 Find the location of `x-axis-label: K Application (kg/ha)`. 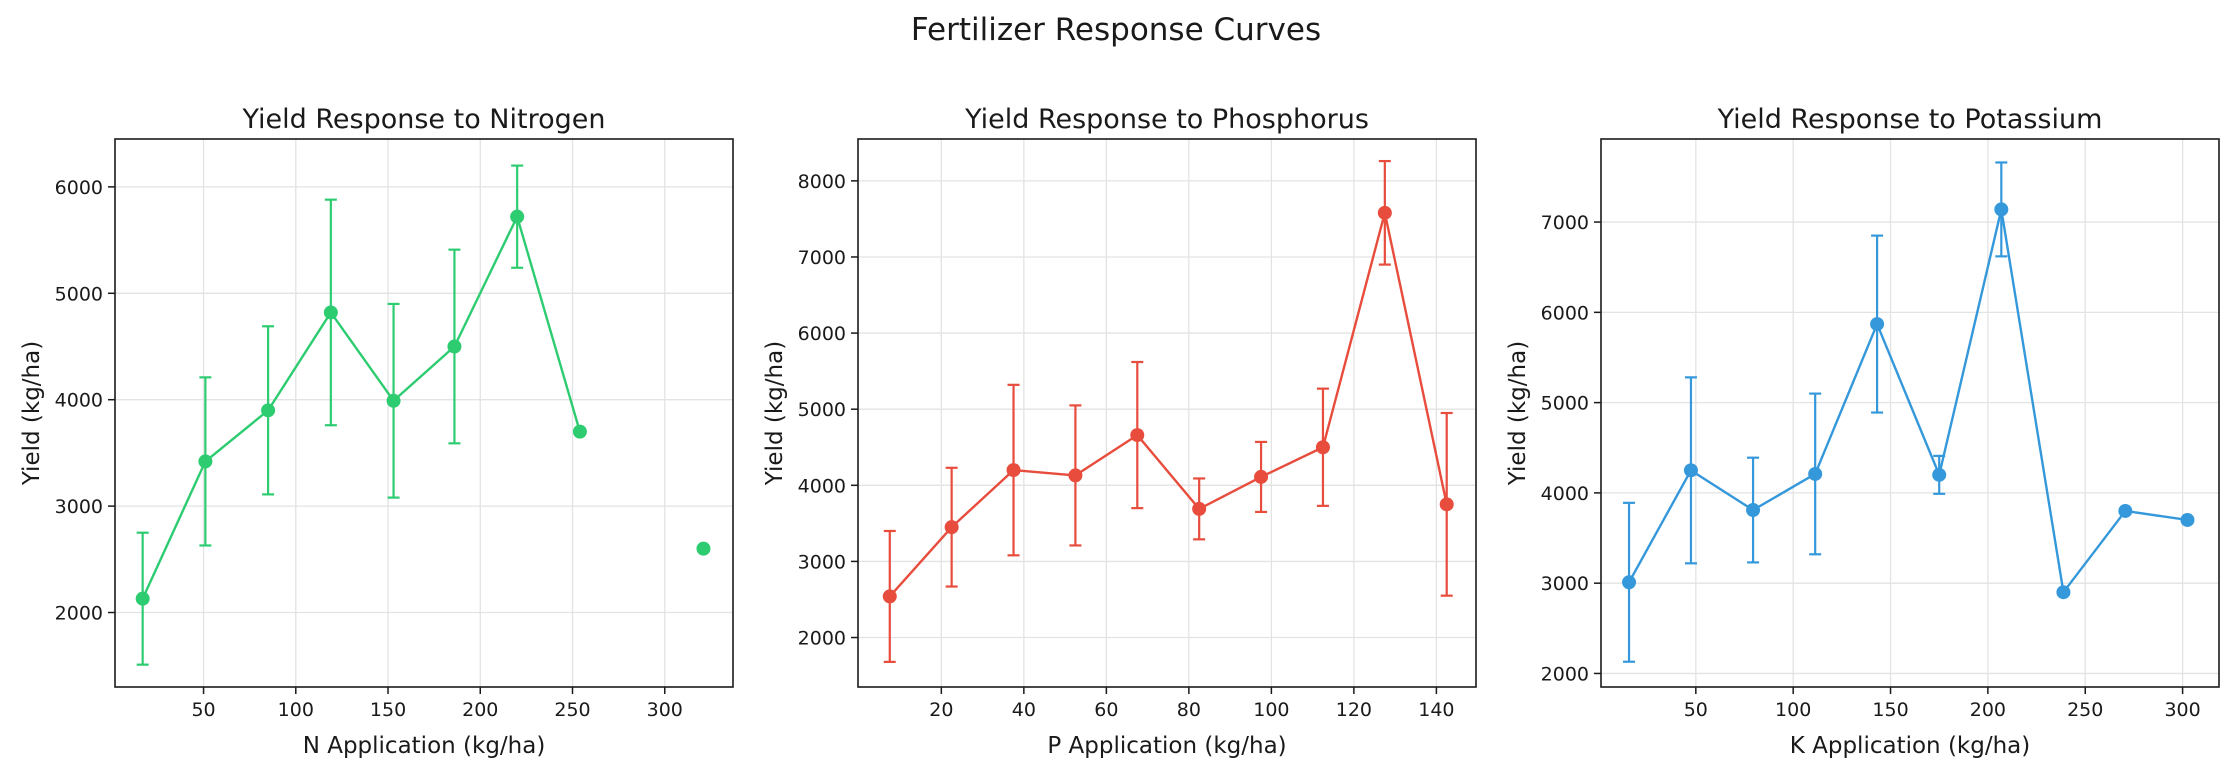

x-axis-label: K Application (kg/ha) is located at coordinates (1910, 746).